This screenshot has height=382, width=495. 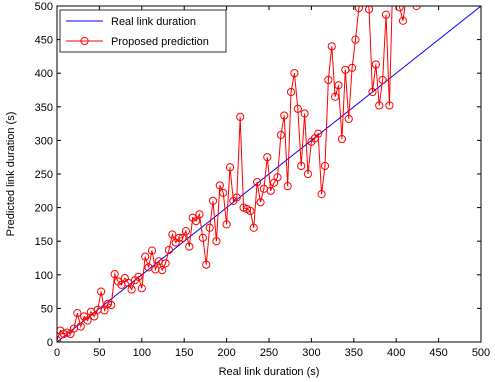 What do you see at coordinates (153, 22) in the screenshot?
I see `legend-label-real: Real link duration` at bounding box center [153, 22].